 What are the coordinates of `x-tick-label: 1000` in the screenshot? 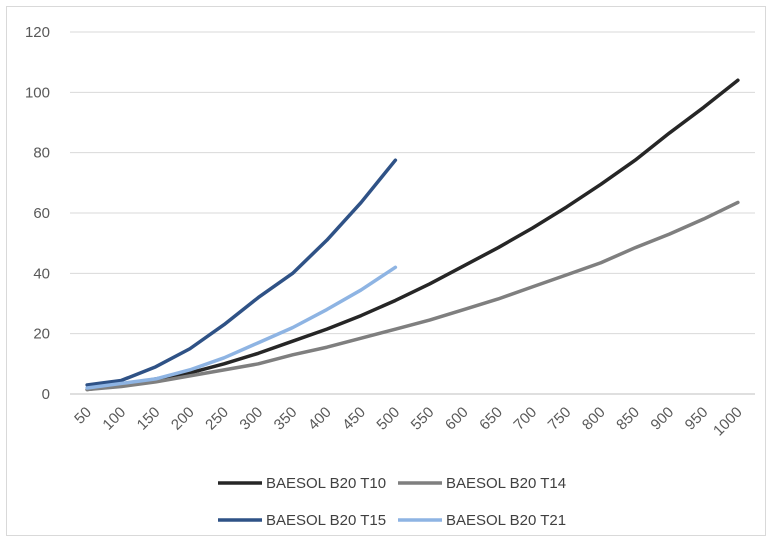 It's located at (728, 422).